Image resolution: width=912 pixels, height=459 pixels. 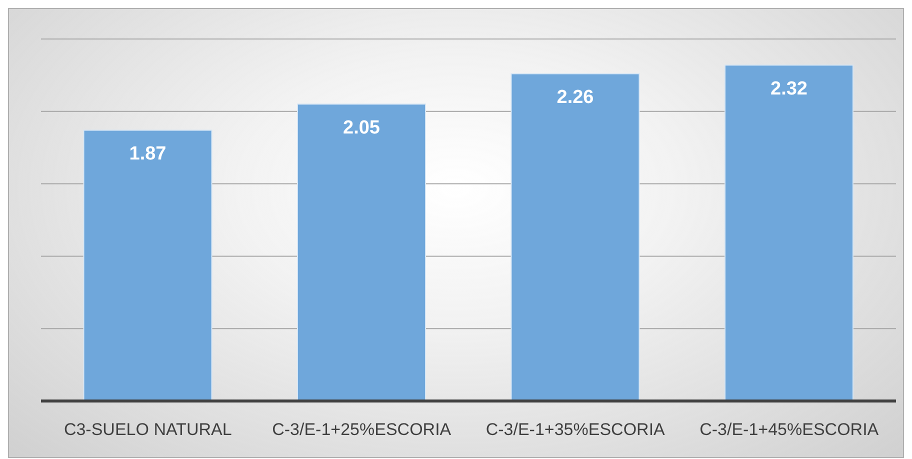 What do you see at coordinates (361, 128) in the screenshot?
I see `data-label: 2.05` at bounding box center [361, 128].